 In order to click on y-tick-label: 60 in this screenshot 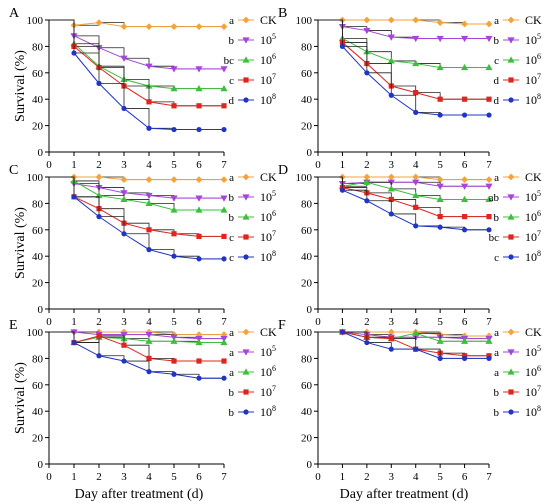, I will do `click(307, 74)`.